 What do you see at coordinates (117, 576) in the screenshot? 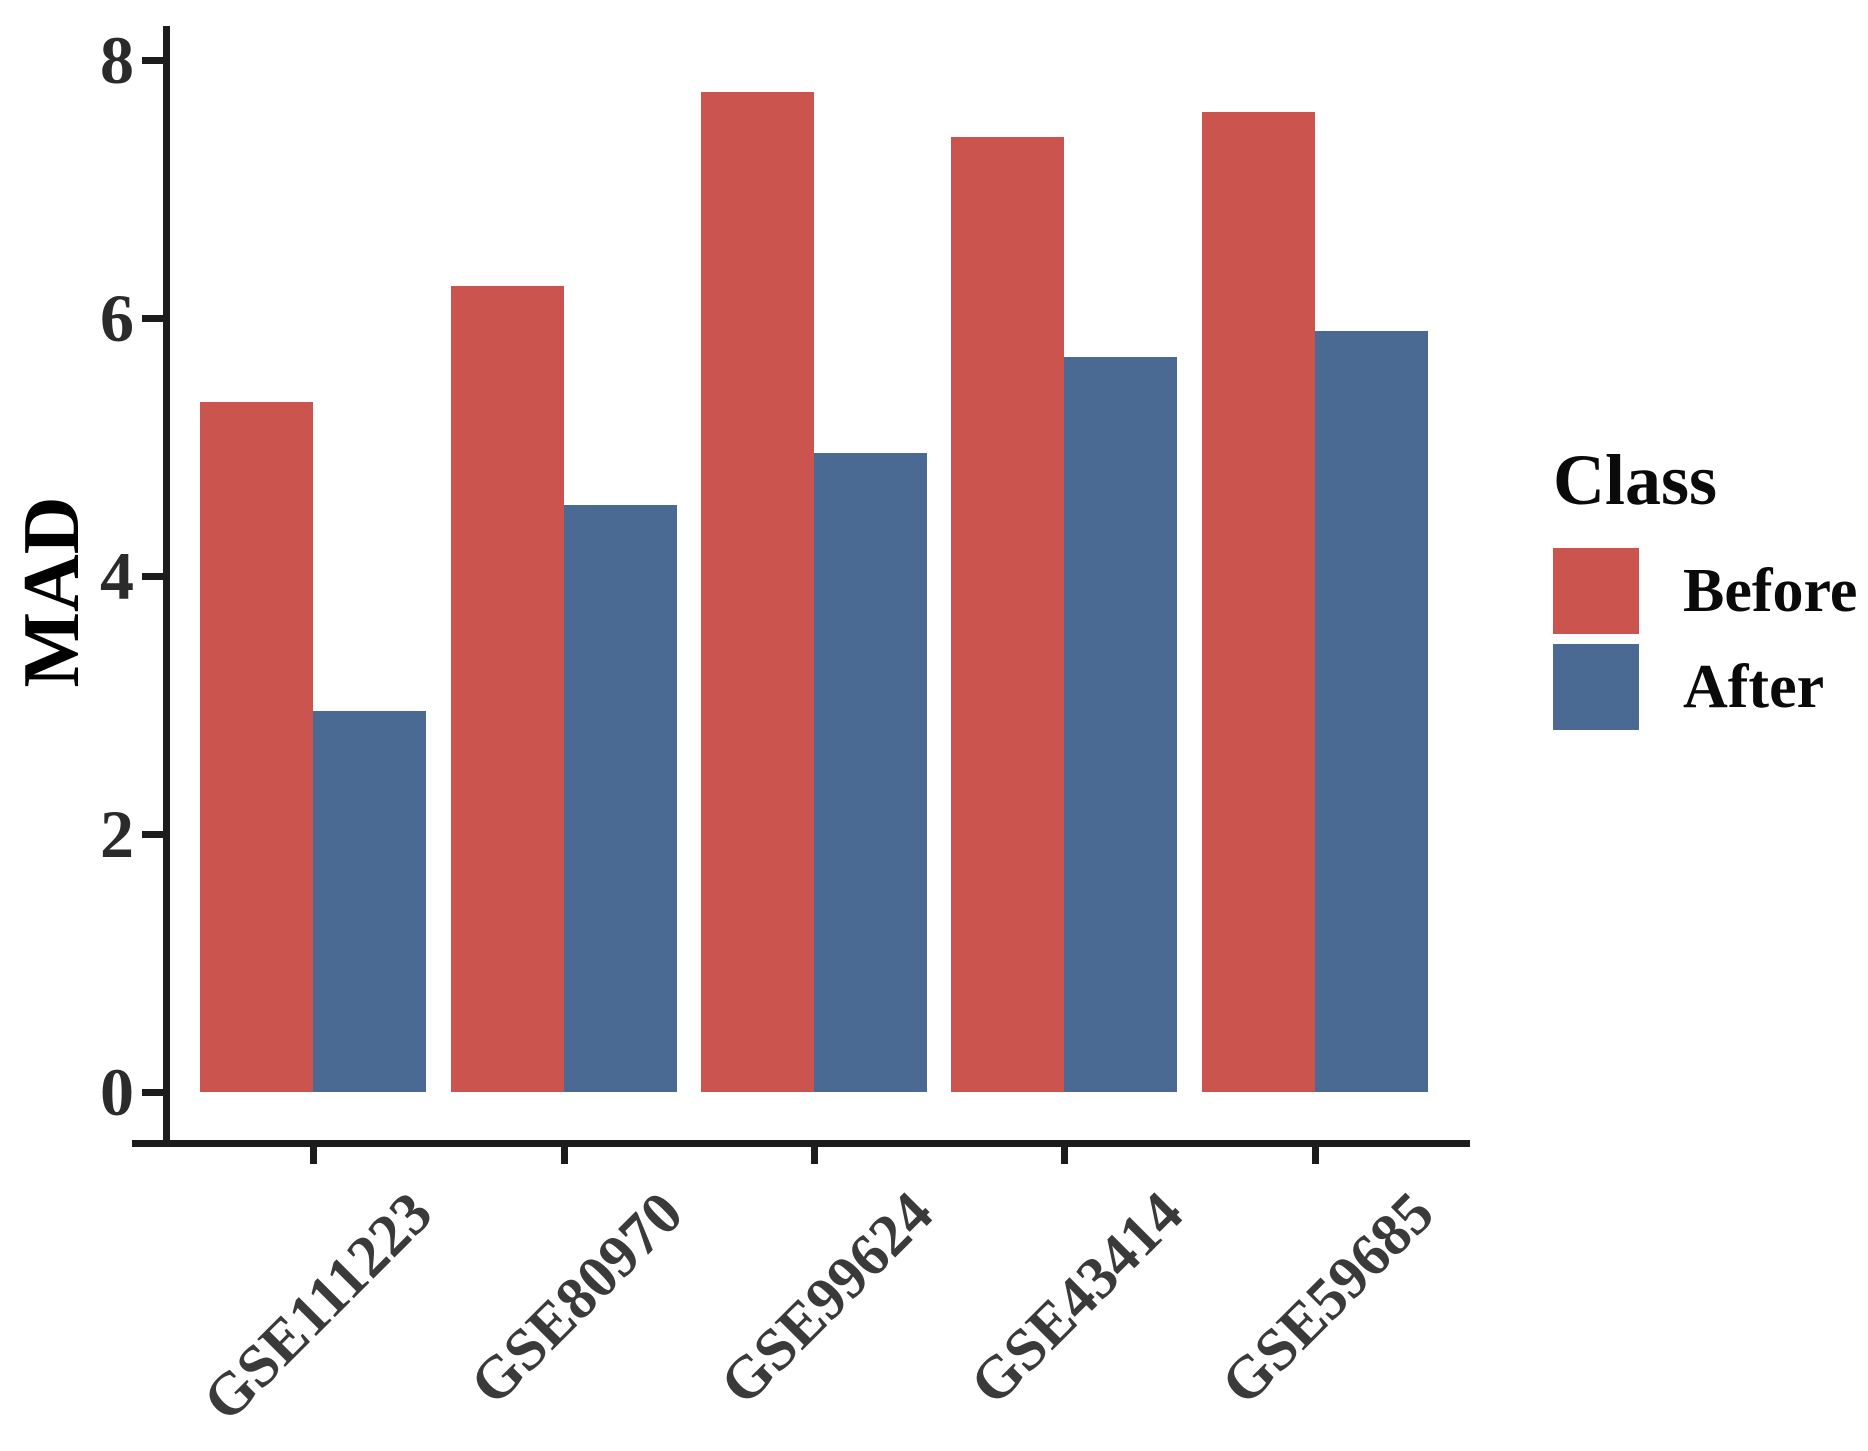
I see `y-tick-label-4: 4` at bounding box center [117, 576].